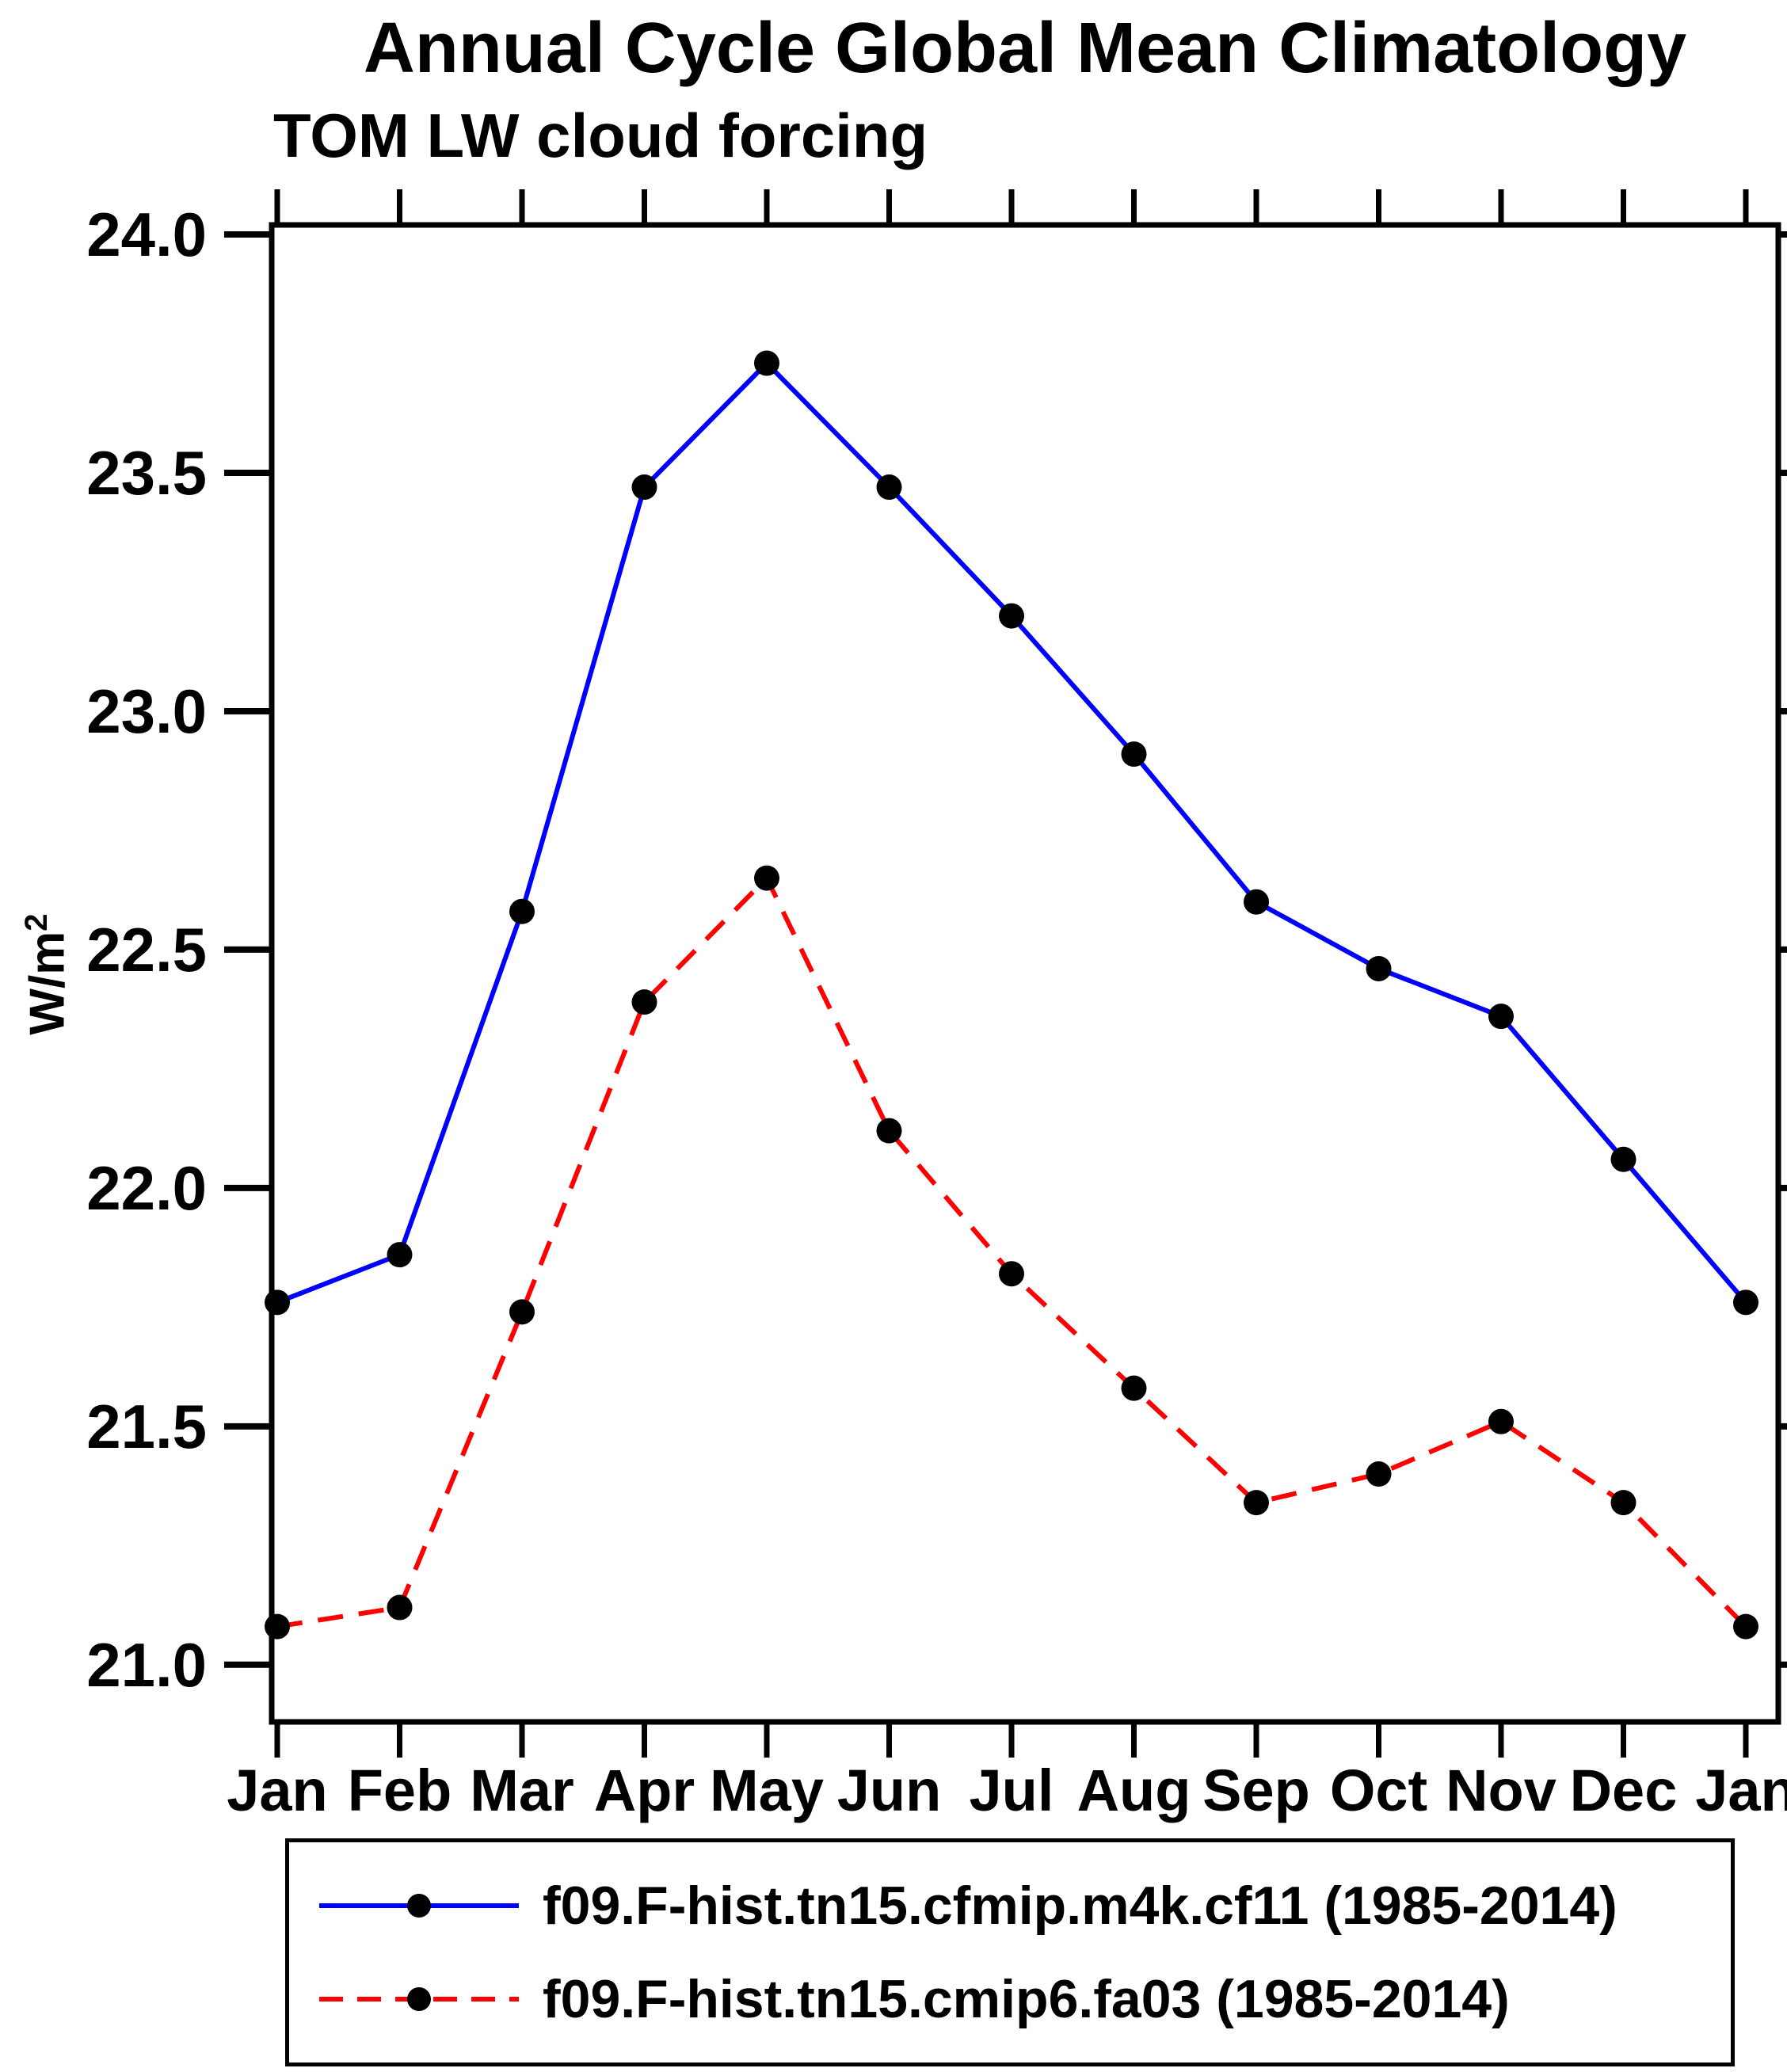 This screenshot has height=2072, width=1787. Describe the element at coordinates (146, 234) in the screenshot. I see `y-tick-label: 24.0` at that location.